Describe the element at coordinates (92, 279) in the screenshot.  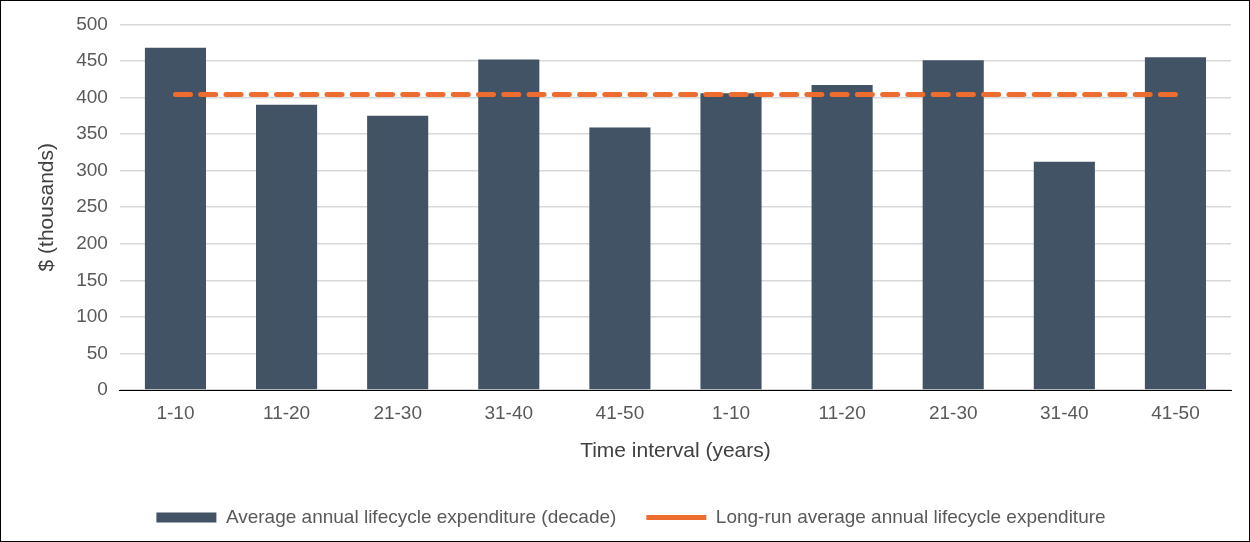
I see `y-tick-label: 150` at that location.